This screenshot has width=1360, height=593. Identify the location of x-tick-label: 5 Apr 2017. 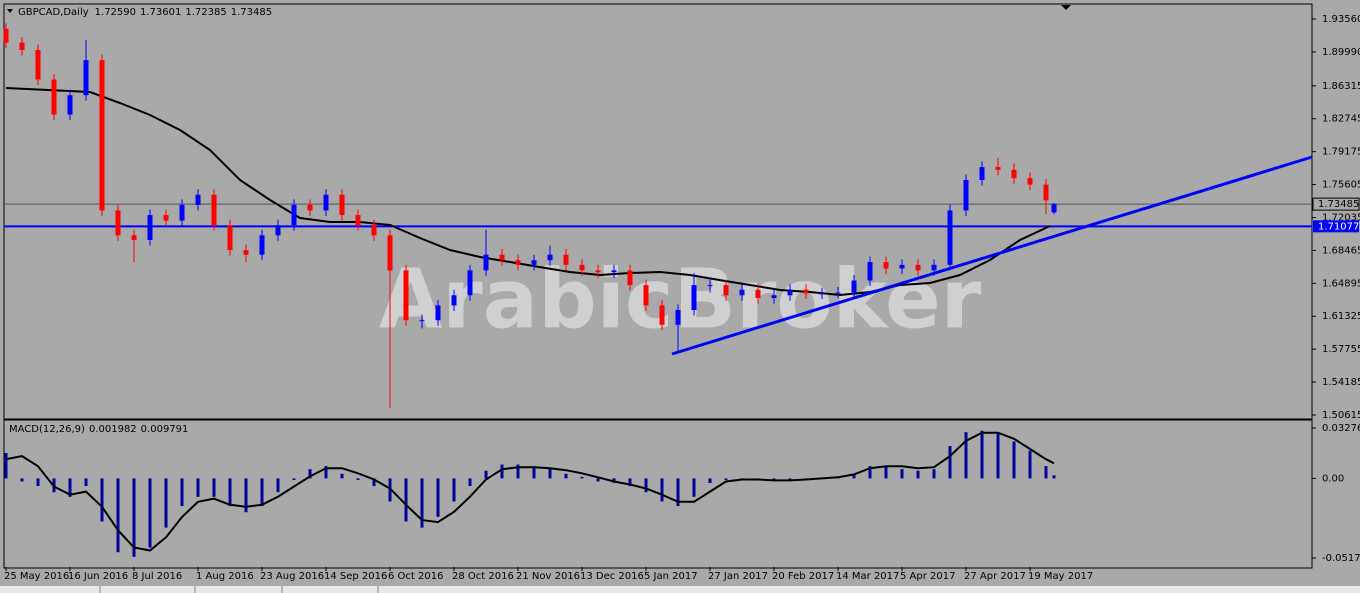
(927, 576).